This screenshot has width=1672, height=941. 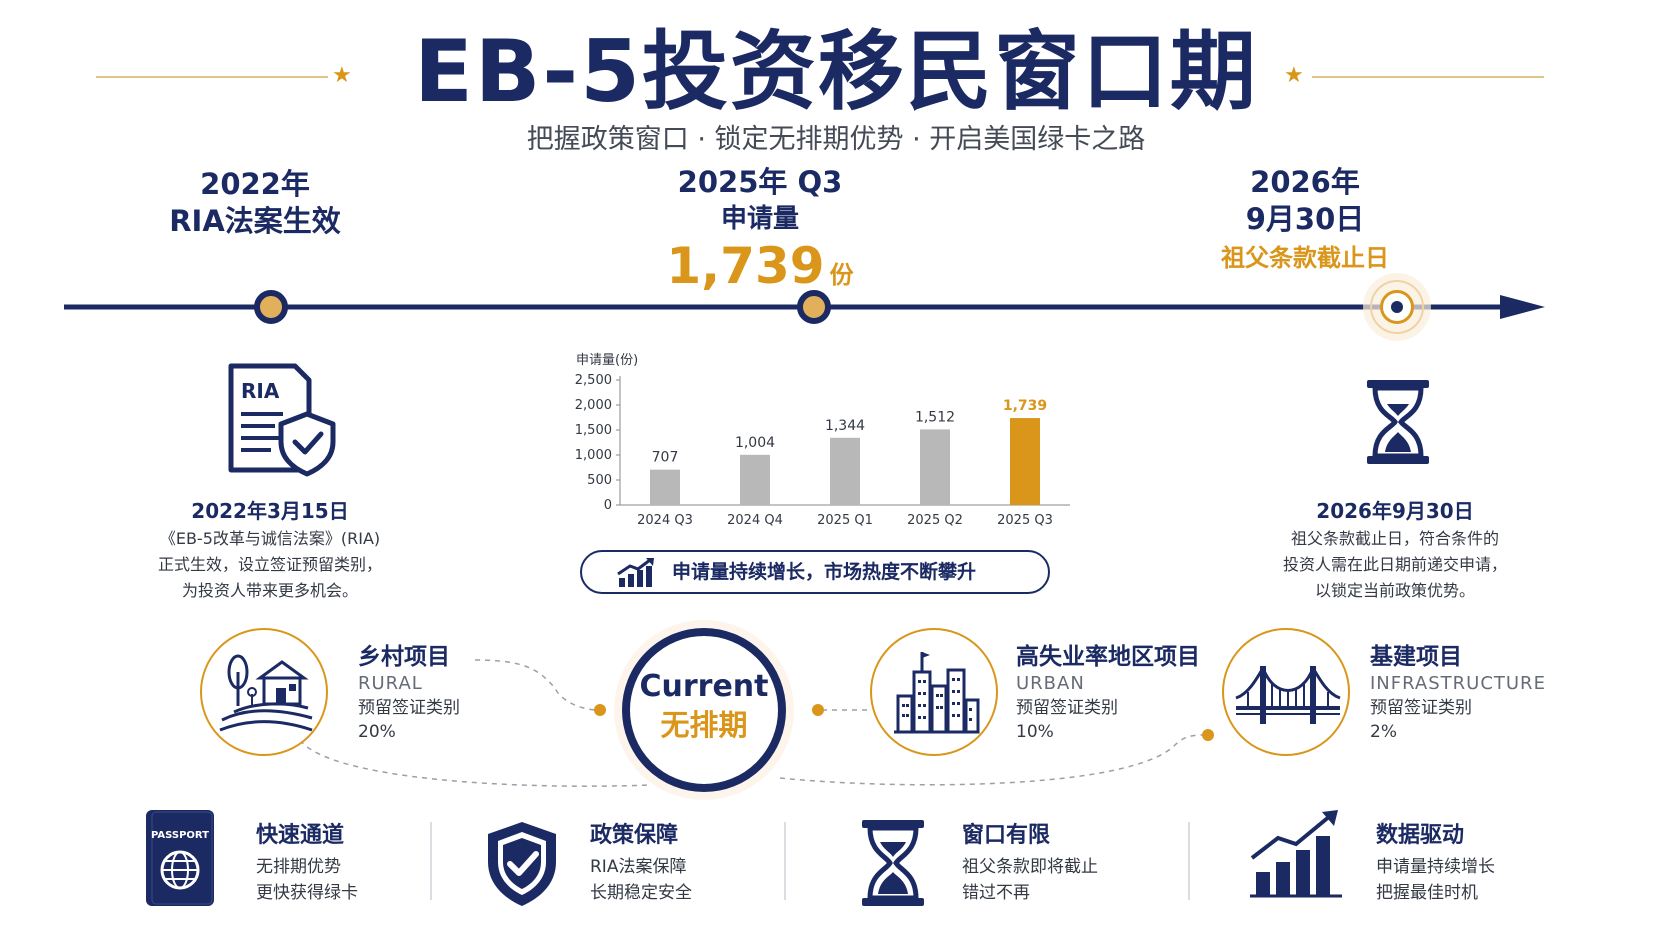 I want to click on feature-line: 把握最佳时机, so click(x=1427, y=893).